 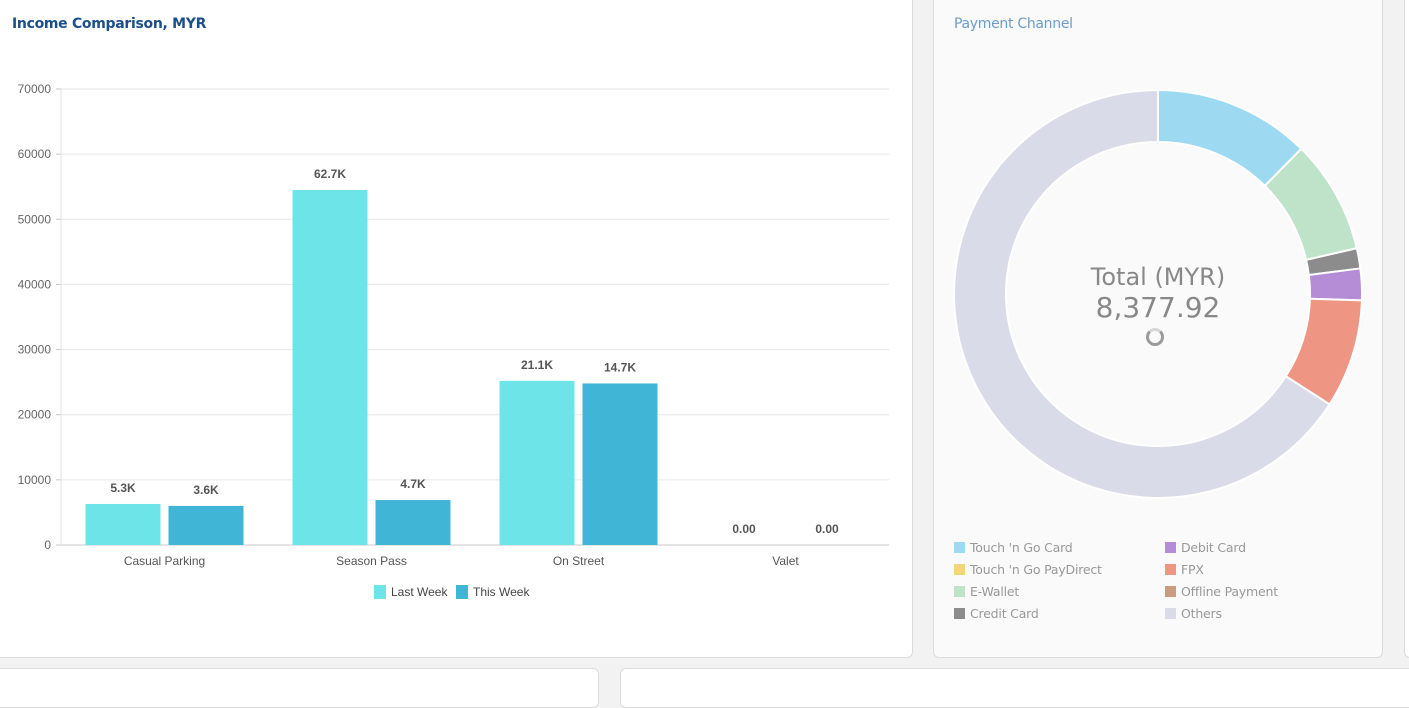 What do you see at coordinates (1013, 24) in the screenshot?
I see `payment-chart-title: Payment Channel` at bounding box center [1013, 24].